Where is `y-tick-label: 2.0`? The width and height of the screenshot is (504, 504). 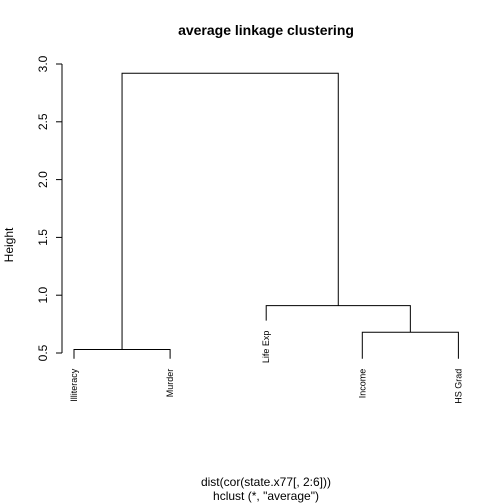
y-tick-label: 2.0 is located at coordinates (43, 179).